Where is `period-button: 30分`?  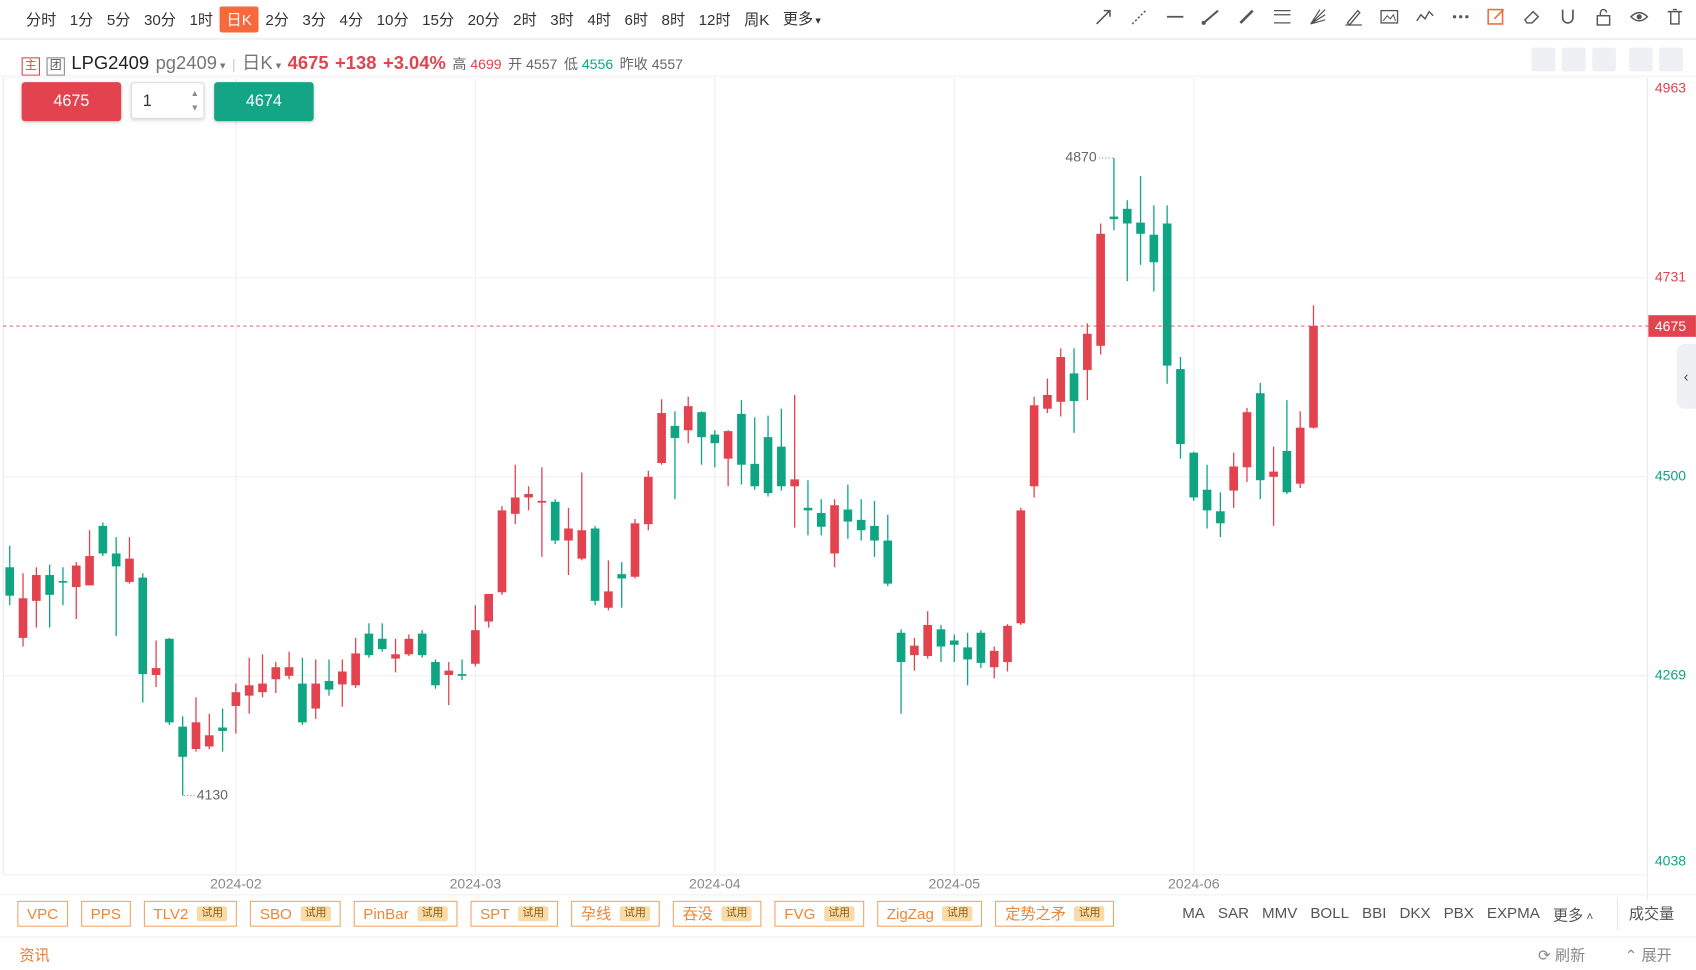 period-button: 30分 is located at coordinates (159, 19).